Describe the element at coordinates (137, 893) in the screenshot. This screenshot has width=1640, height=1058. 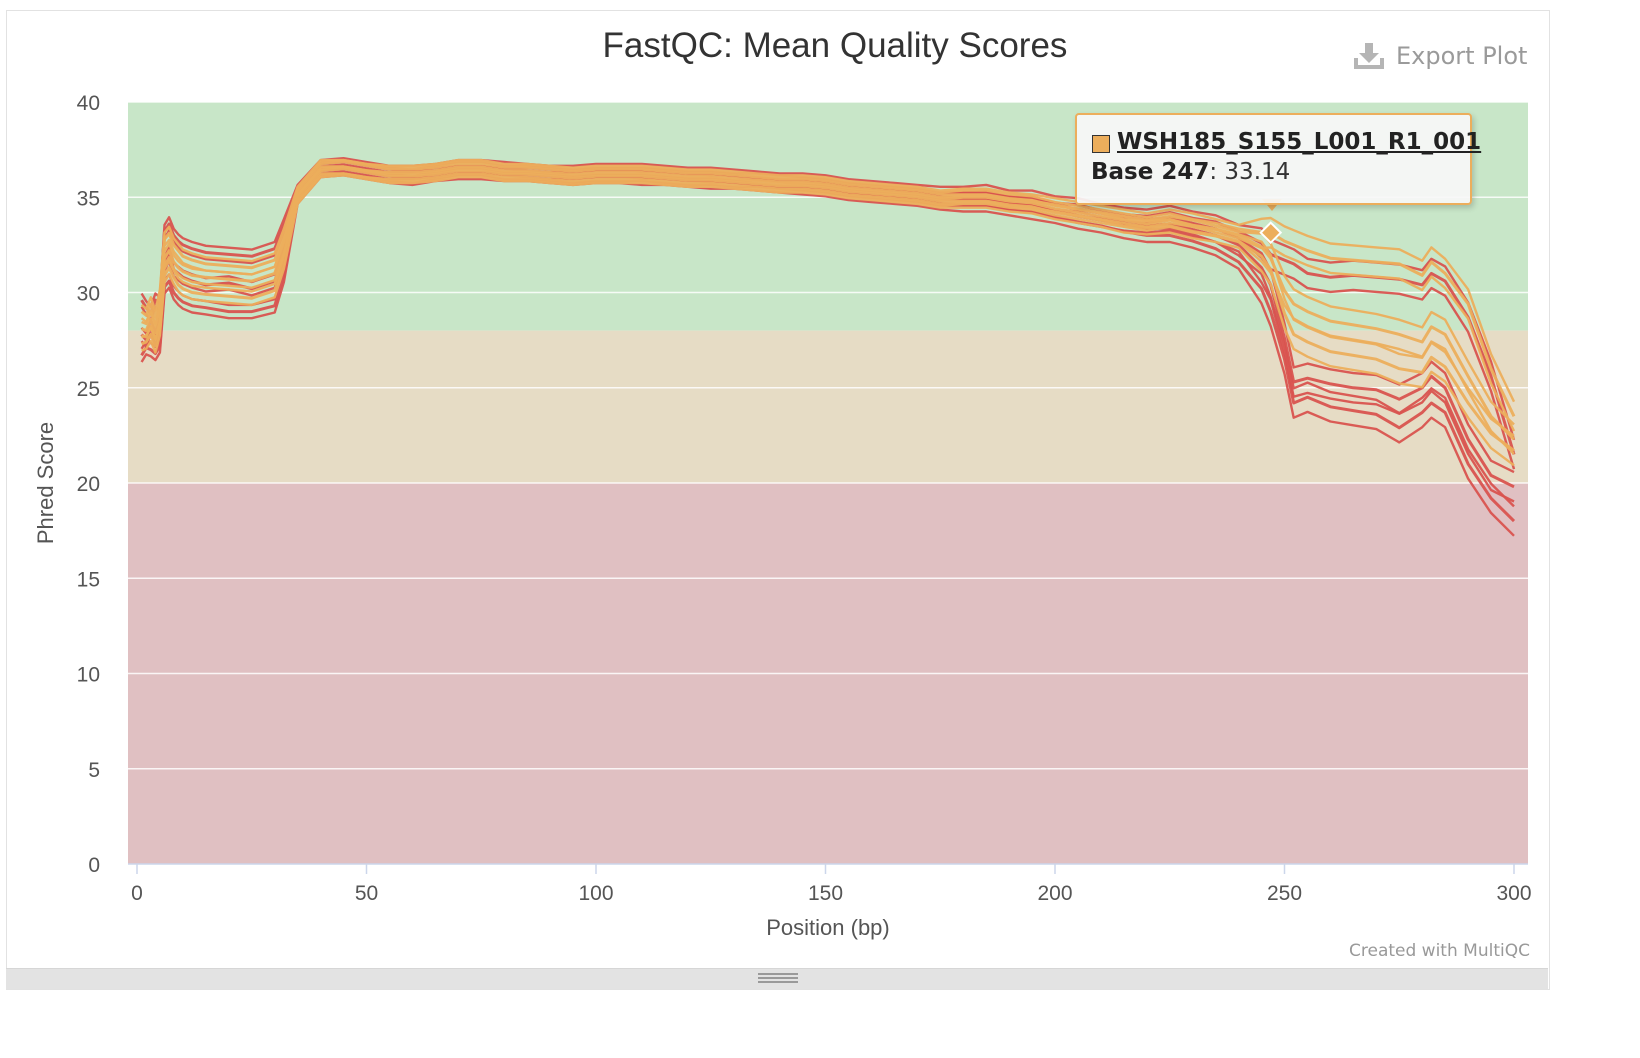
I see `x-tick-label: 0` at that location.